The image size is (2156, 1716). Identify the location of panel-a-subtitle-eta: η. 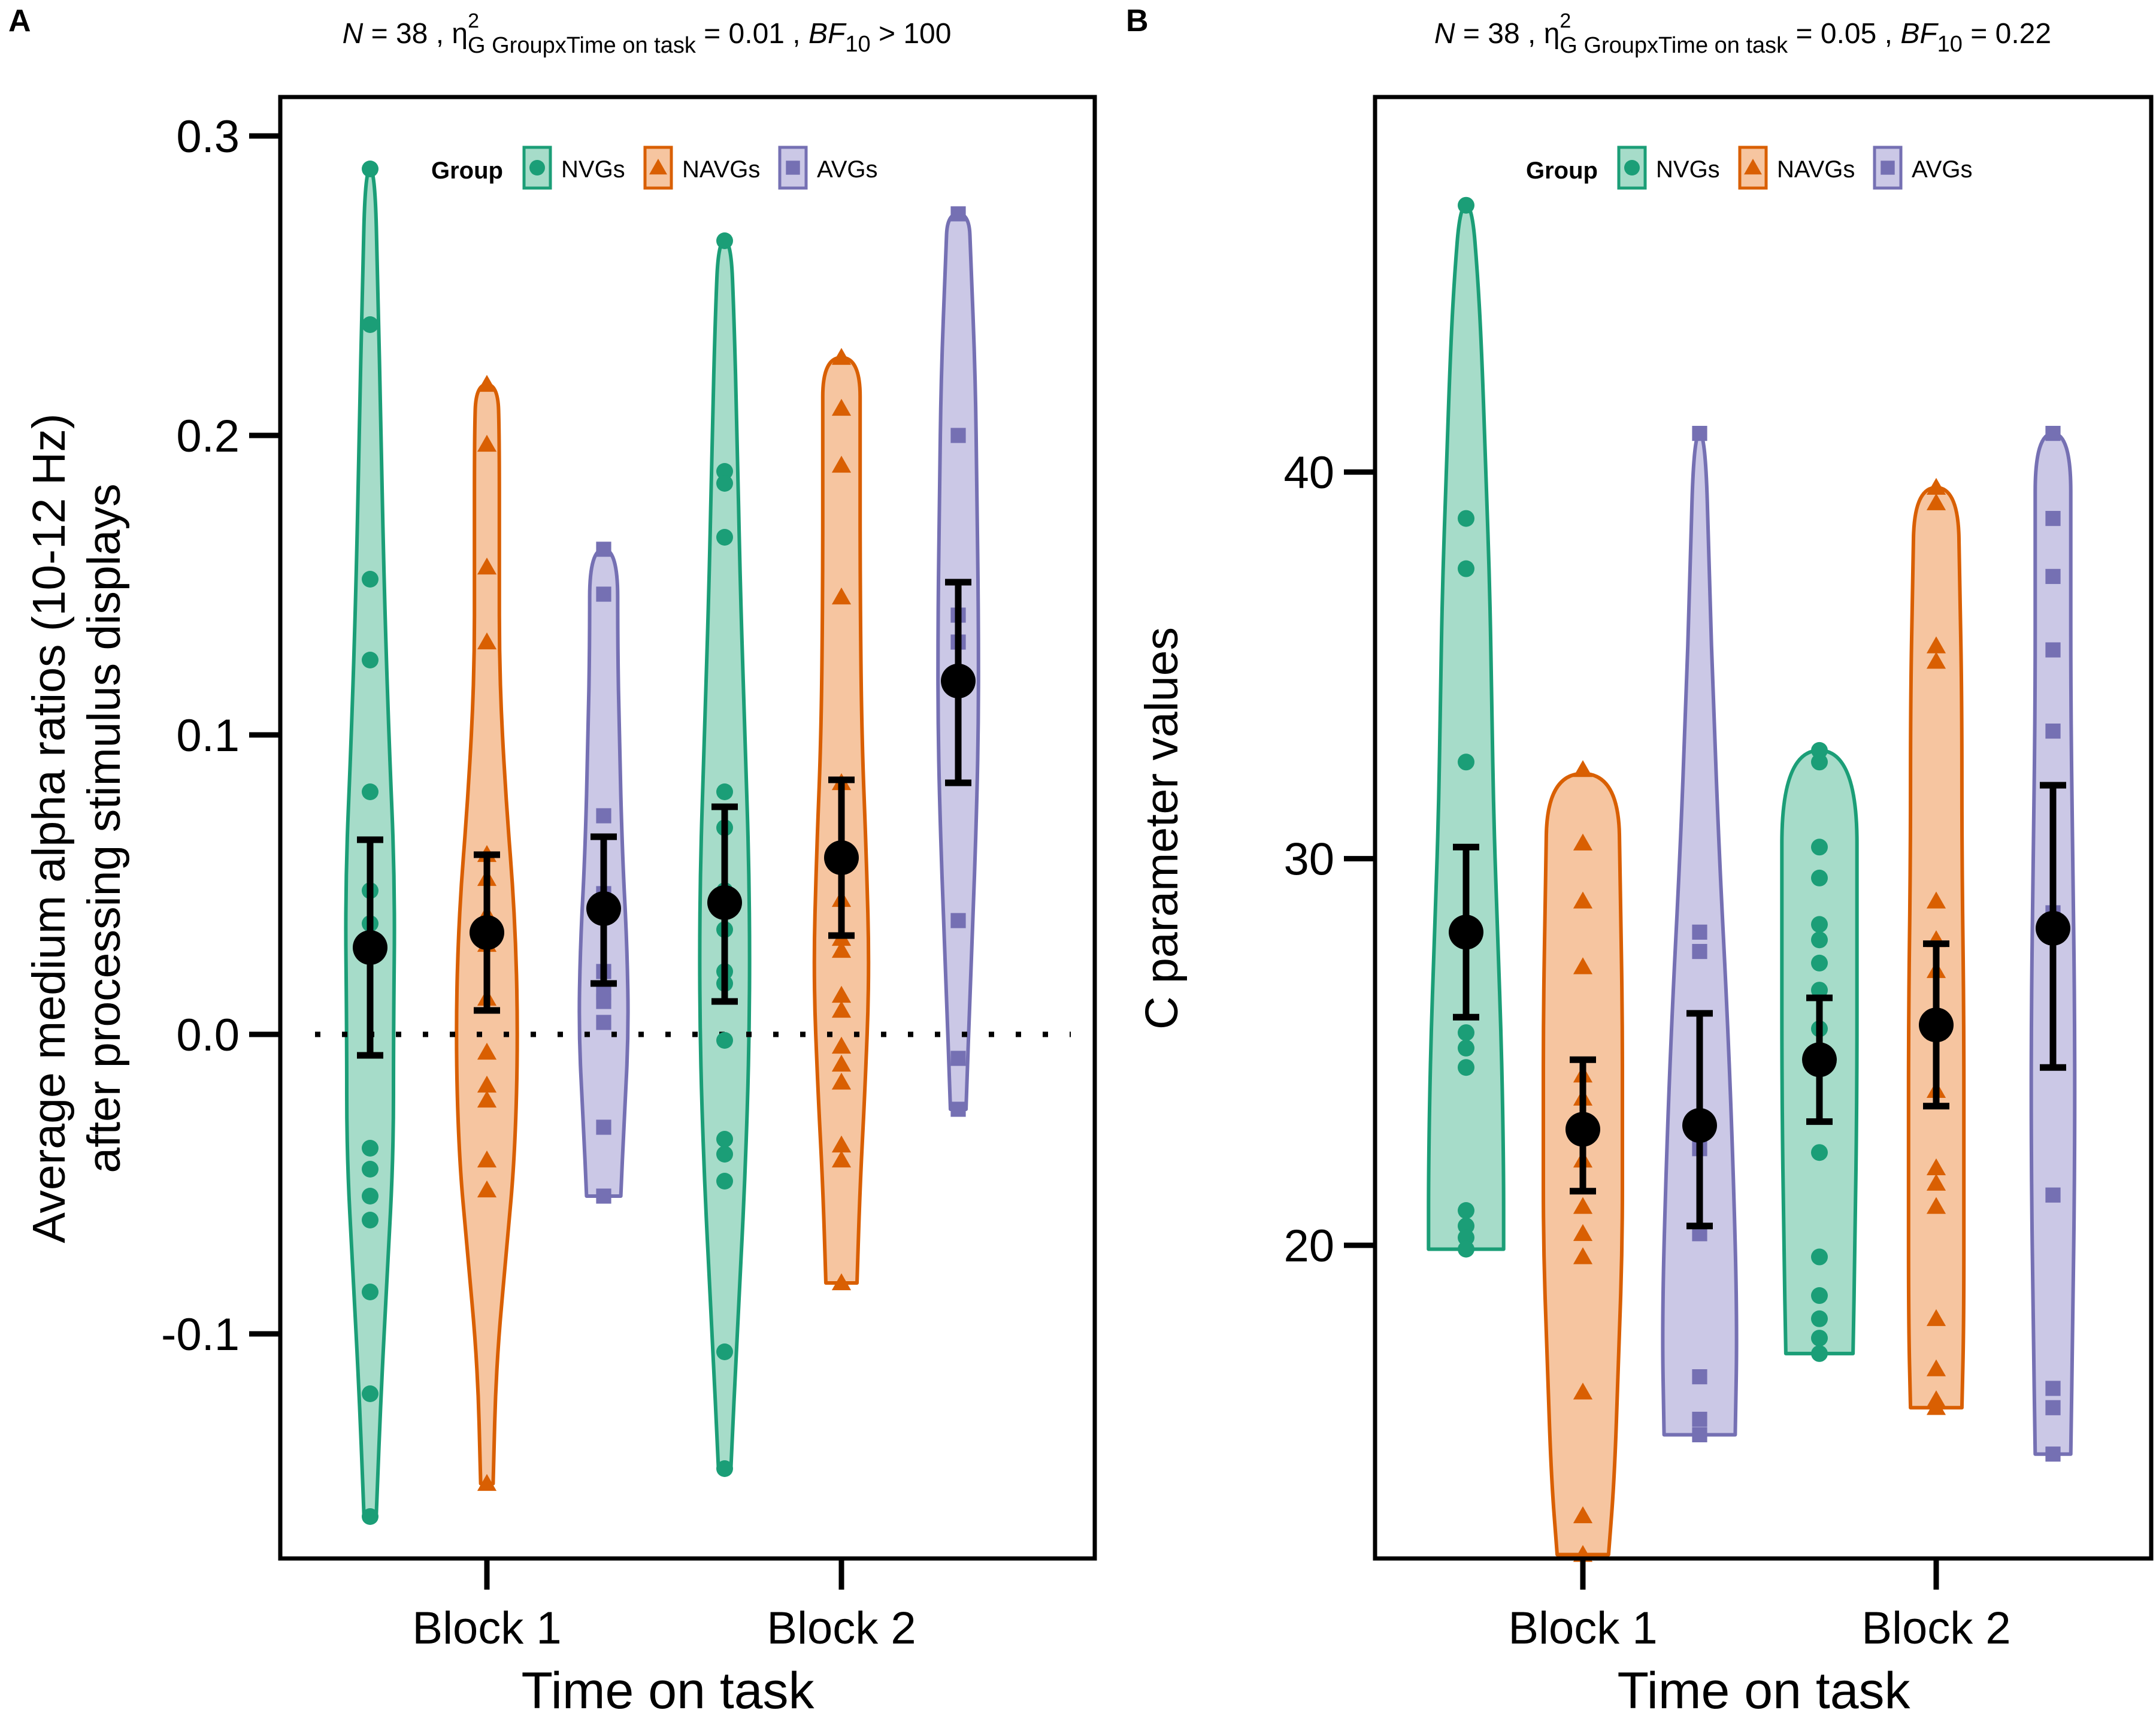
(460, 34).